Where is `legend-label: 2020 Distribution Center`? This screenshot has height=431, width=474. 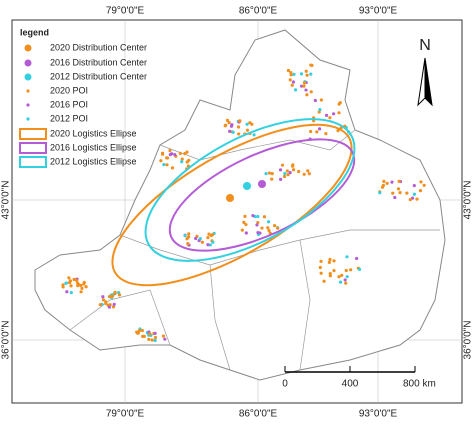 legend-label: 2020 Distribution Center is located at coordinates (98, 47).